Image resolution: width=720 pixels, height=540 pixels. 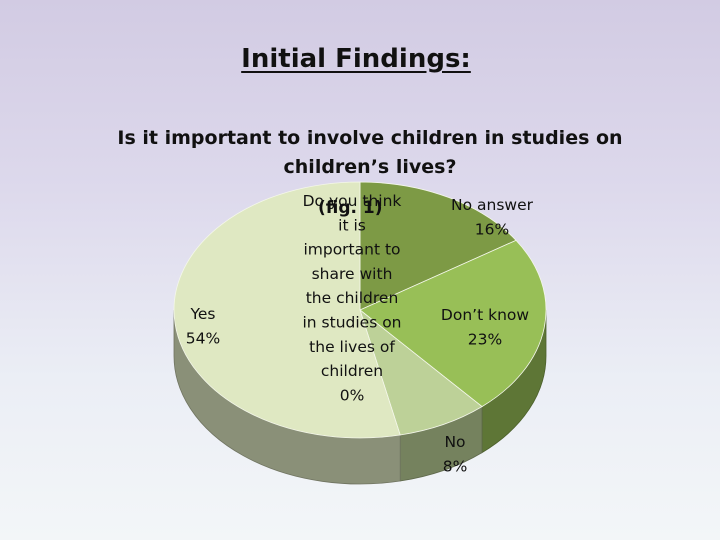 What do you see at coordinates (492, 217) in the screenshot?
I see `slice-data-label: No answer 16%` at bounding box center [492, 217].